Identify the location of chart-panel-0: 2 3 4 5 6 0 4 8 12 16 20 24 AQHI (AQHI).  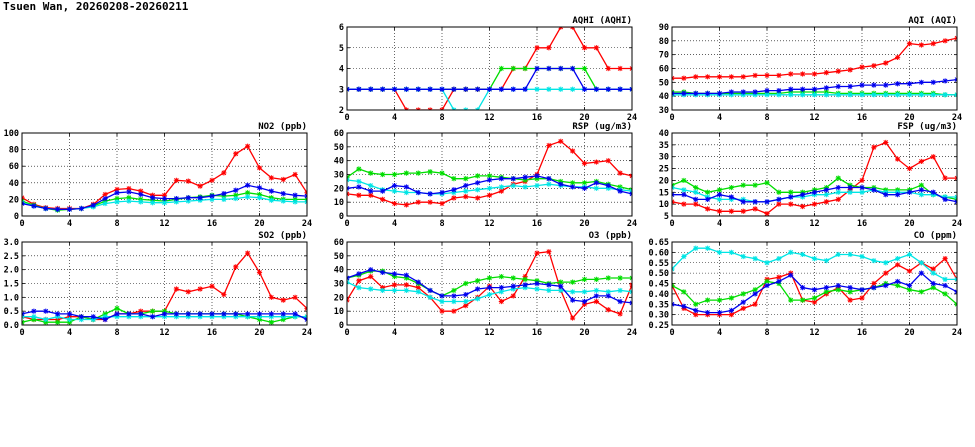
(488, 69).